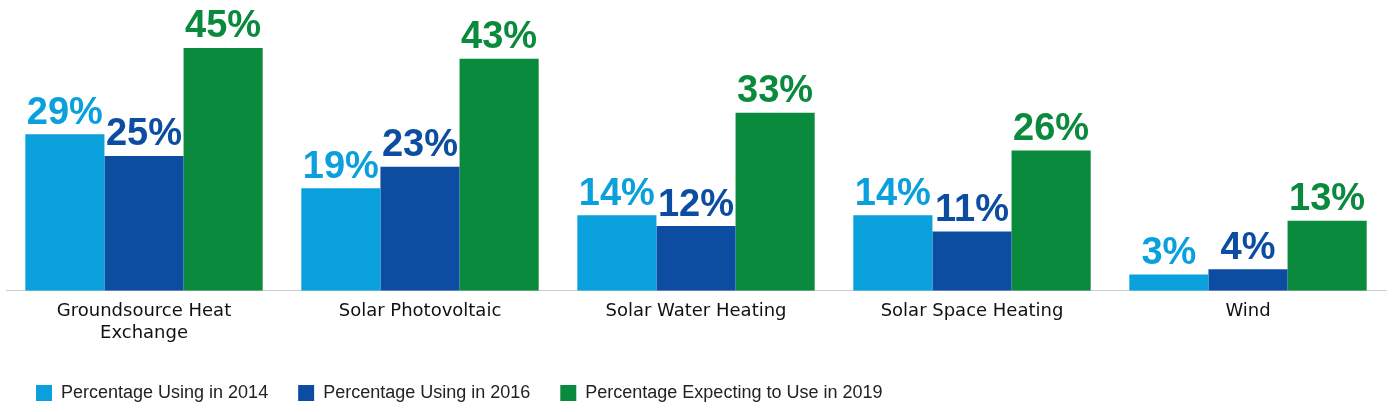  I want to click on data-label: 45%, so click(223, 24).